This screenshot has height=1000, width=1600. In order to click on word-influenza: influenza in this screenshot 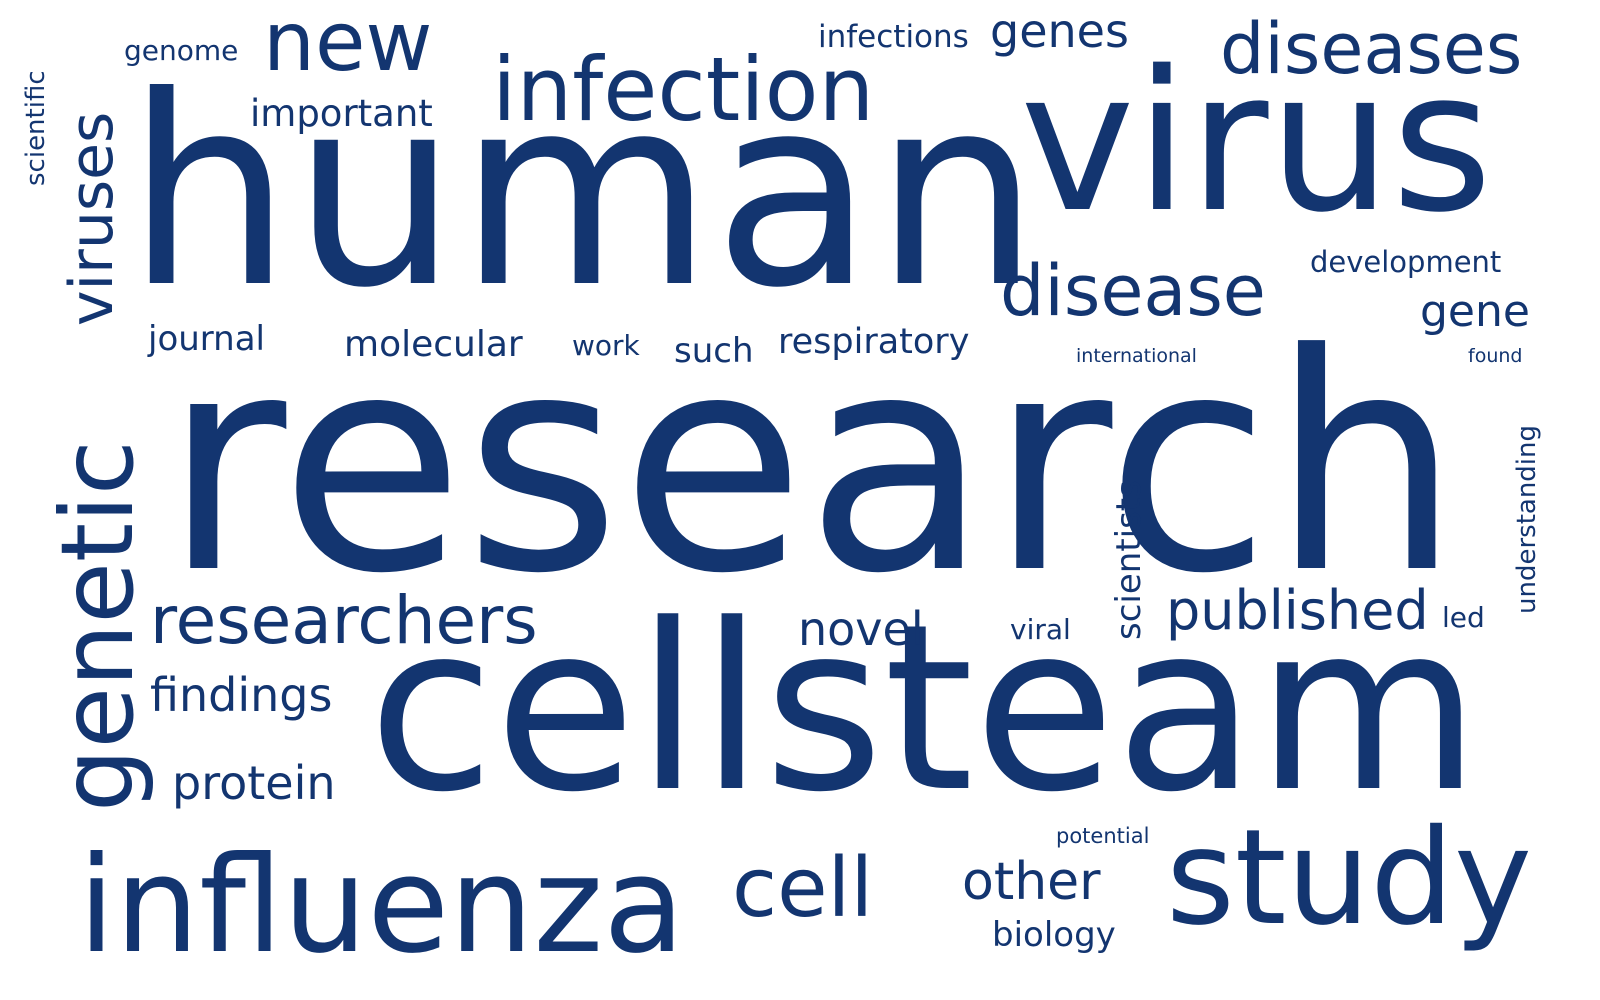, I will do `click(381, 906)`.